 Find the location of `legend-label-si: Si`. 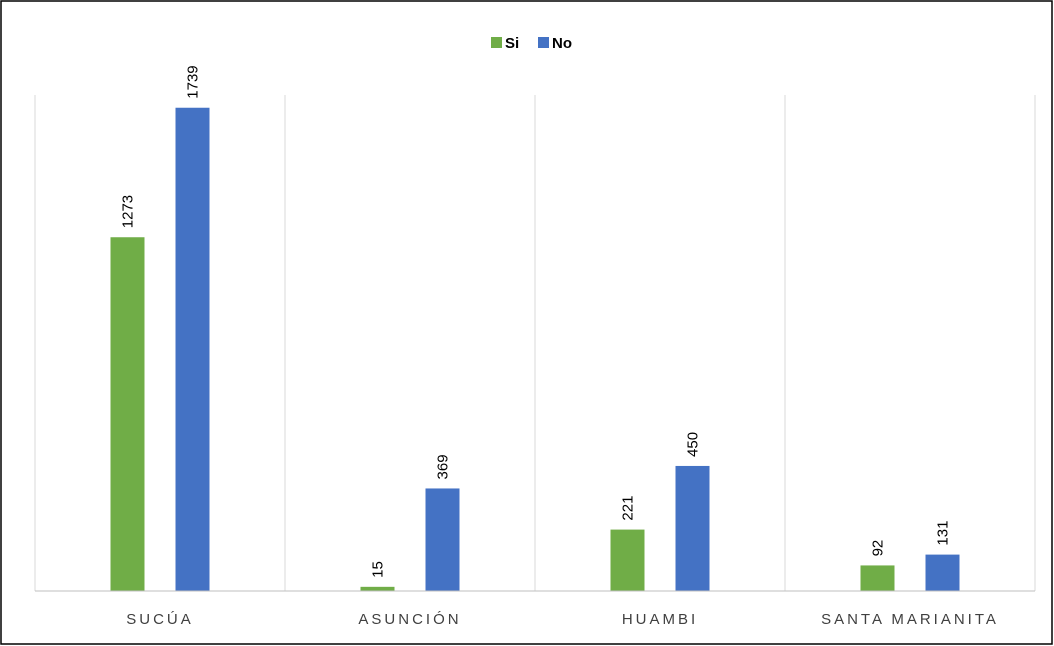

legend-label-si: Si is located at coordinates (512, 43).